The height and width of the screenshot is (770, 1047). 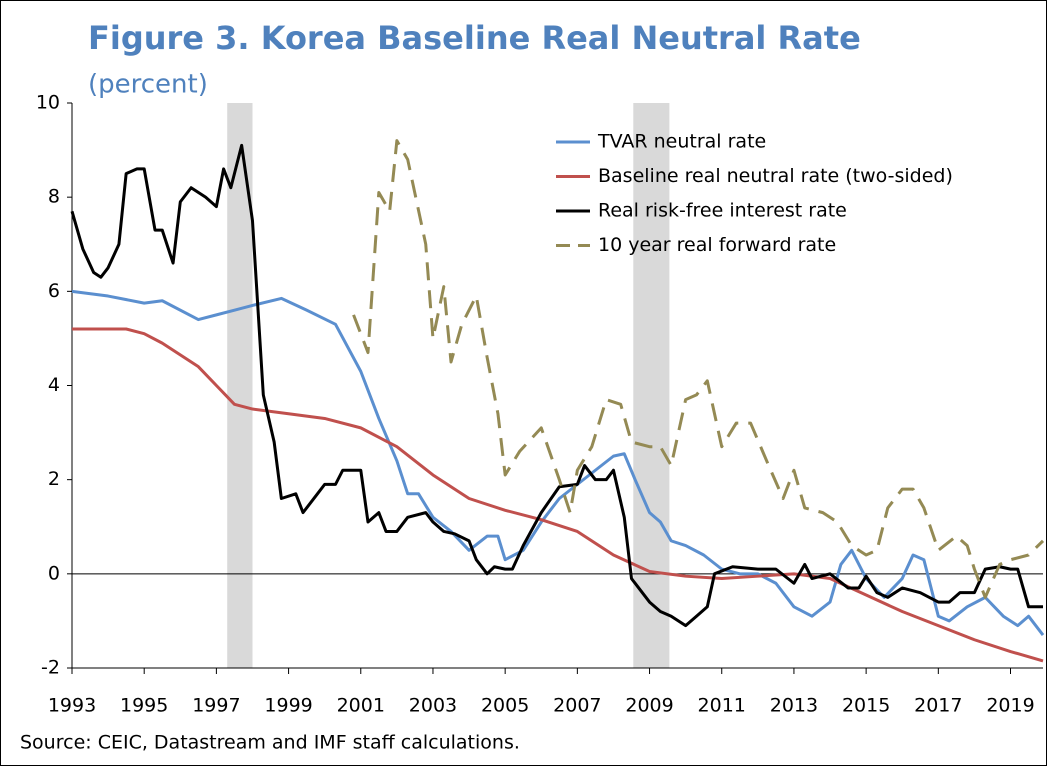 What do you see at coordinates (717, 245) in the screenshot?
I see `legend-label: 10 year real forward rate` at bounding box center [717, 245].